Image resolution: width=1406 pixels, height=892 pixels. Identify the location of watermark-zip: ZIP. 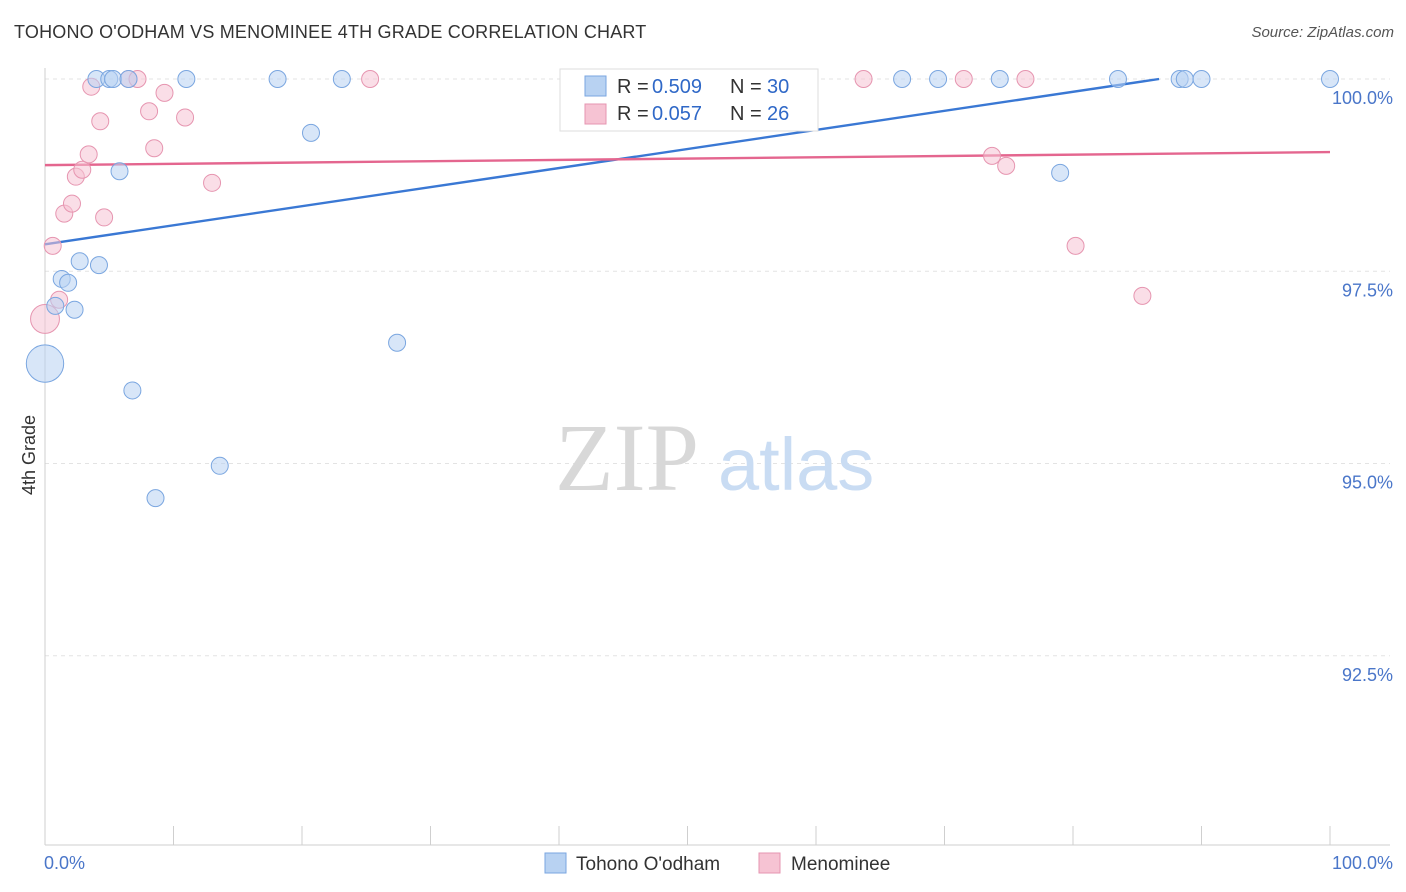
(627, 457).